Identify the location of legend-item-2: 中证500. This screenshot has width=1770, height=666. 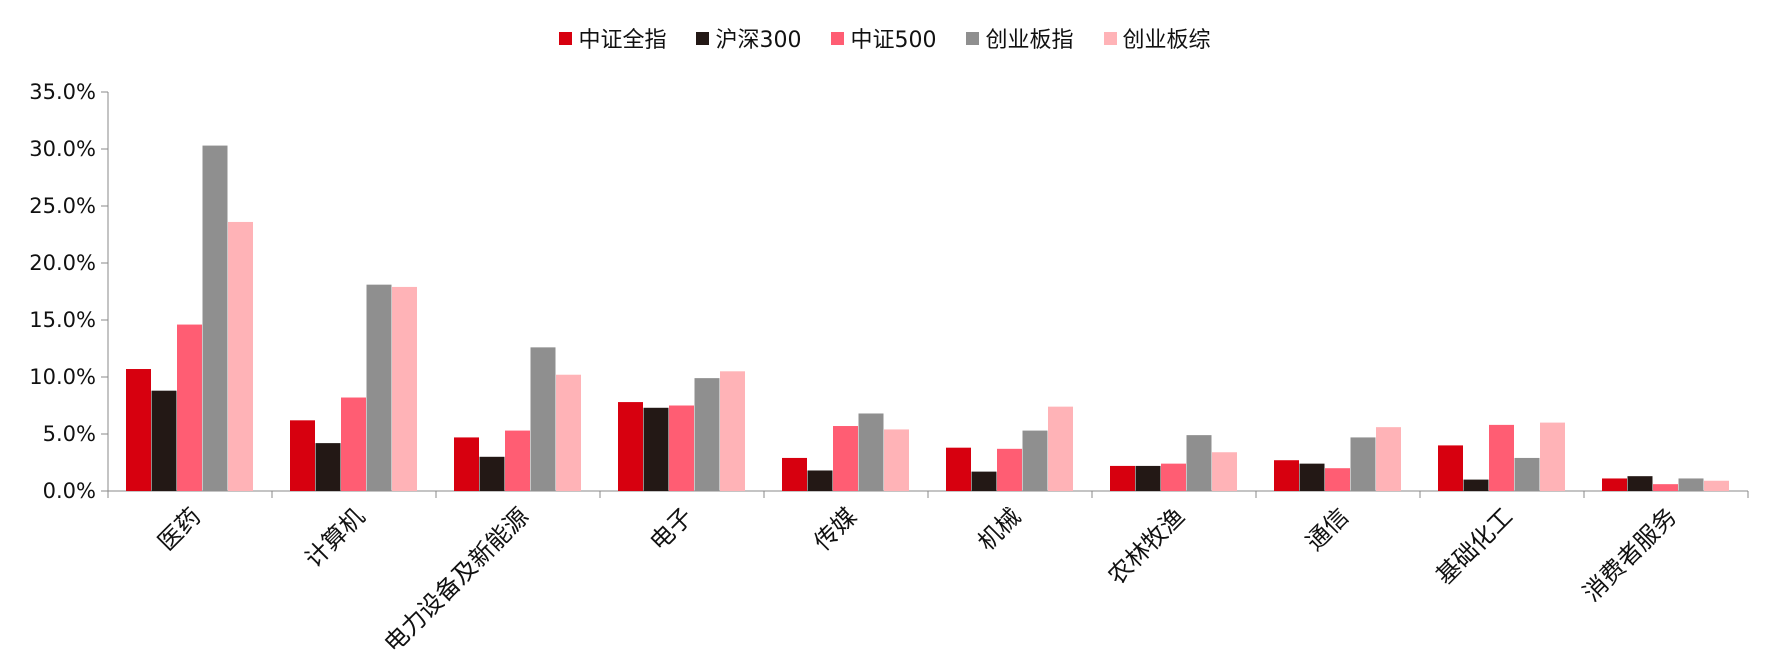
(883, 38).